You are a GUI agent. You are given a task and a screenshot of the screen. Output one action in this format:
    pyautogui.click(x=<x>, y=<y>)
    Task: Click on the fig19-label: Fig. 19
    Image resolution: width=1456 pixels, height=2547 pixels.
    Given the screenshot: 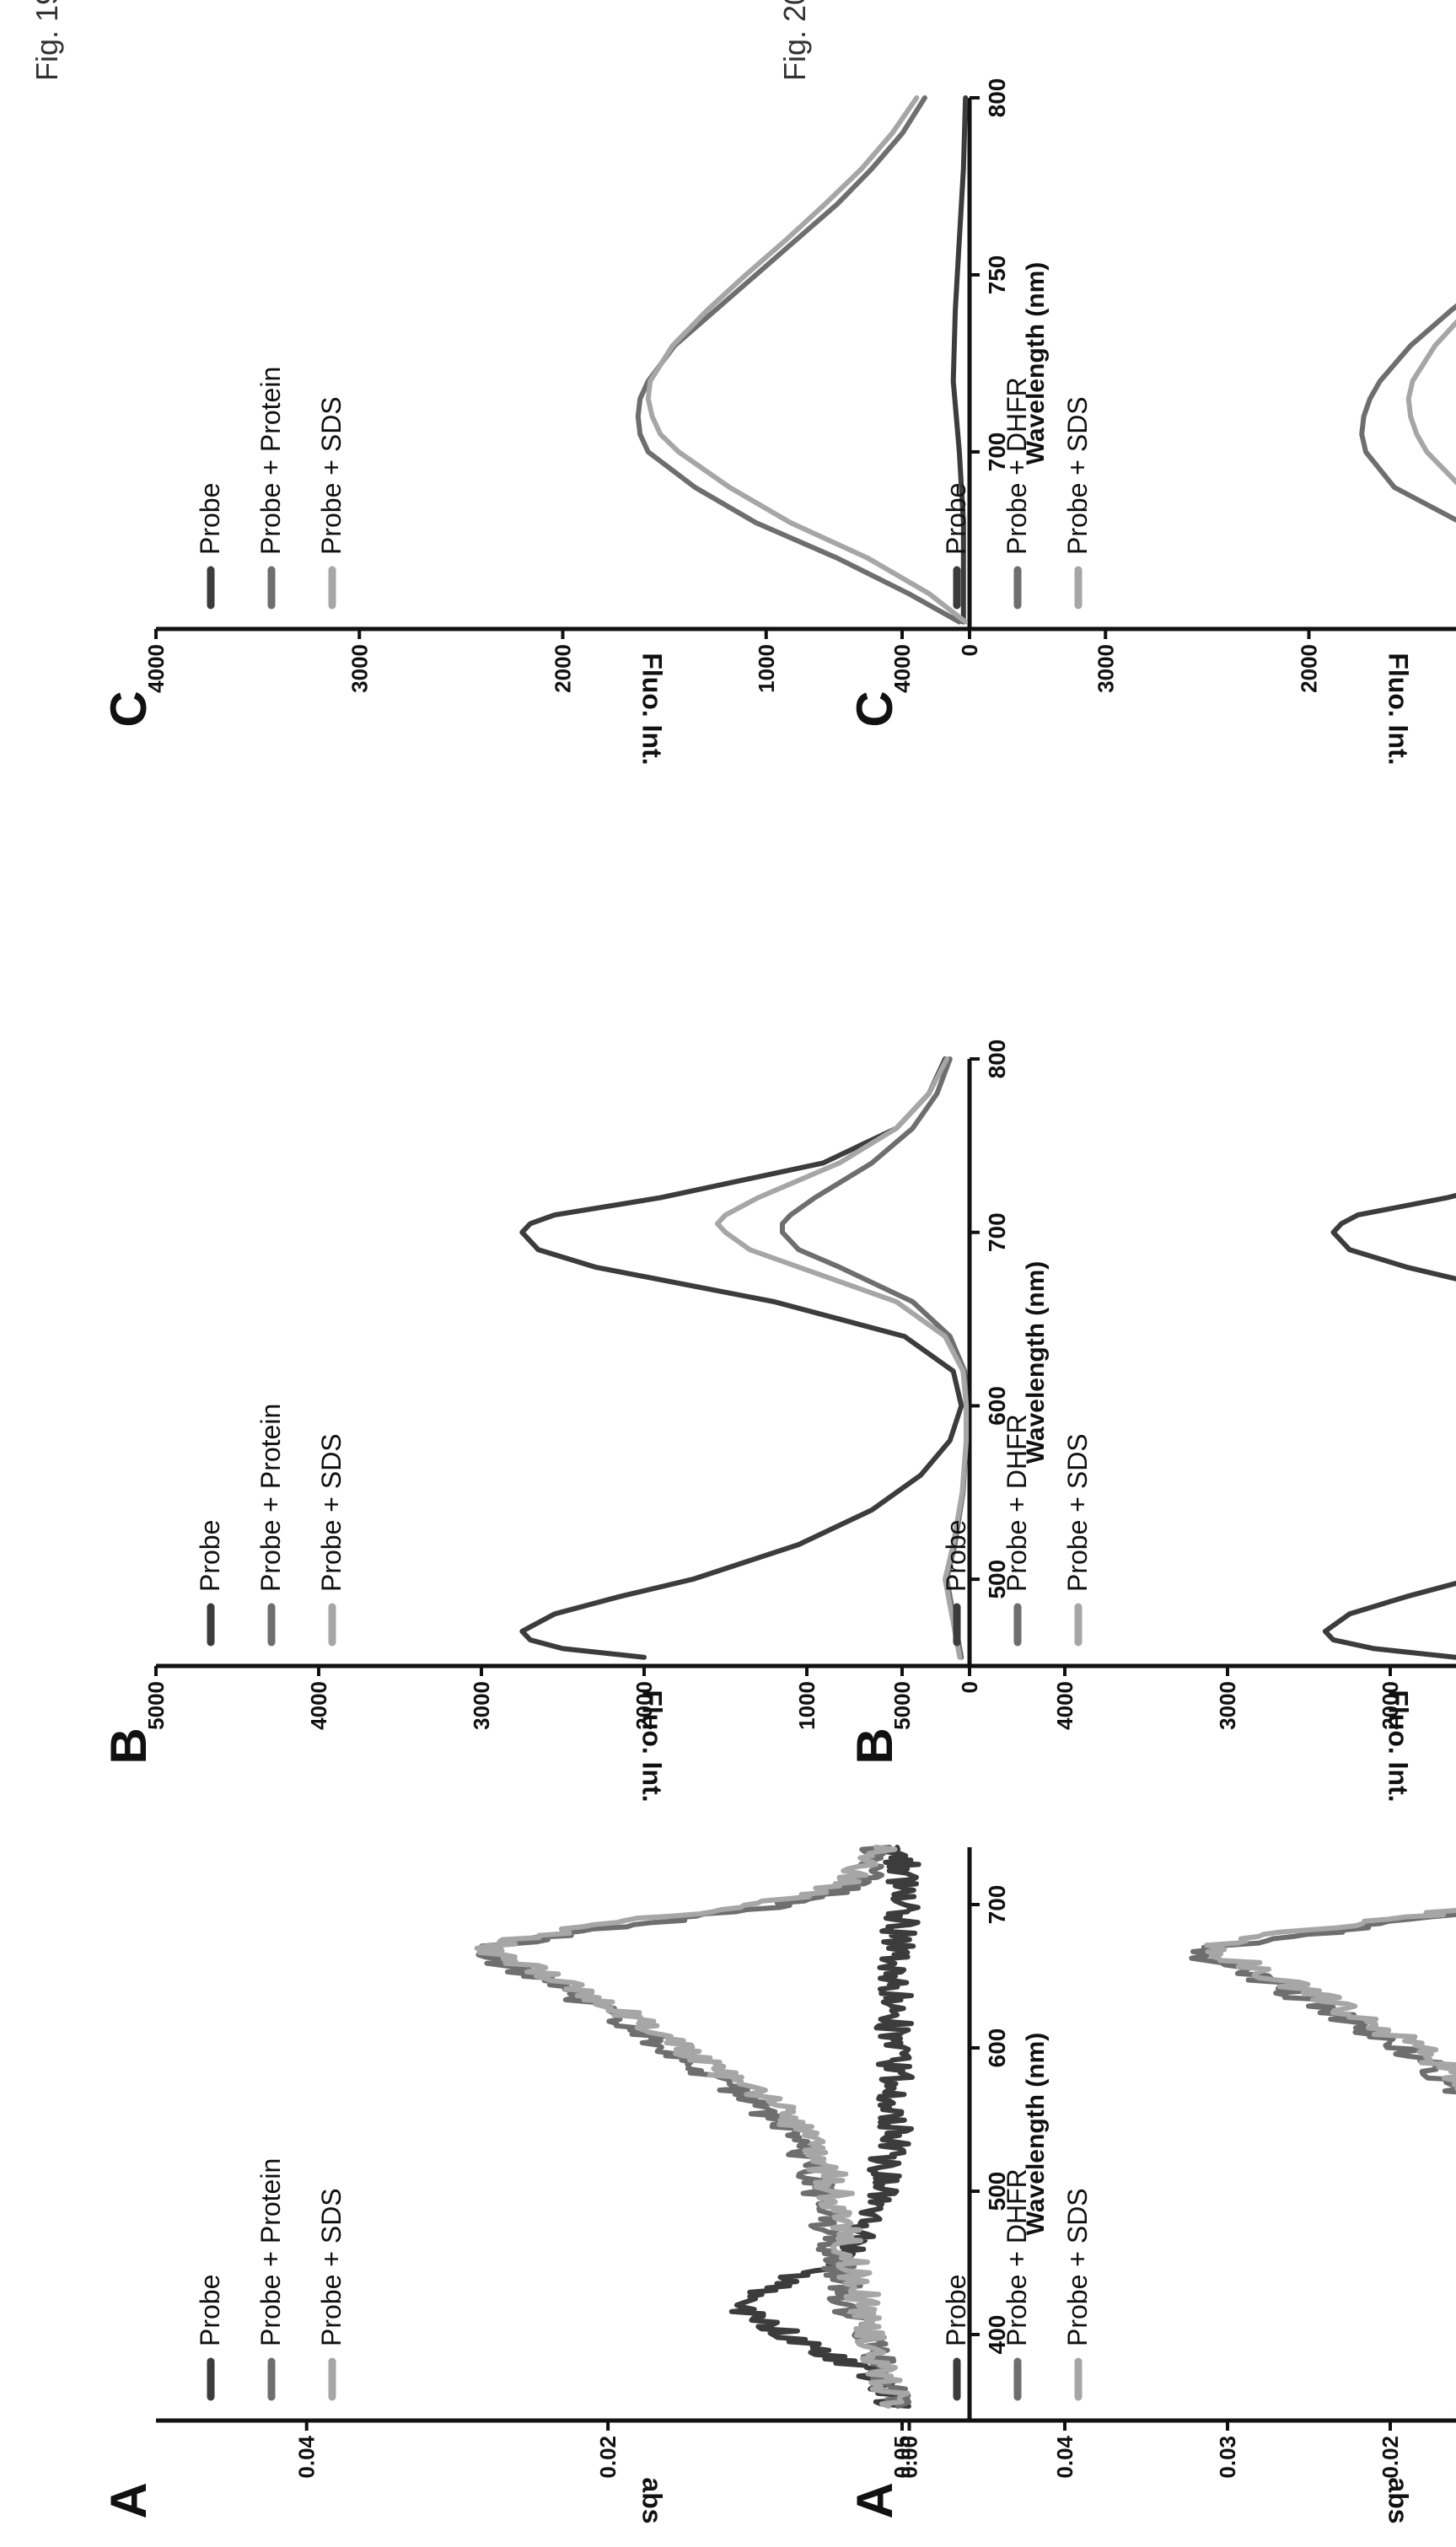 What is the action you would take?
    pyautogui.click(x=47, y=40)
    